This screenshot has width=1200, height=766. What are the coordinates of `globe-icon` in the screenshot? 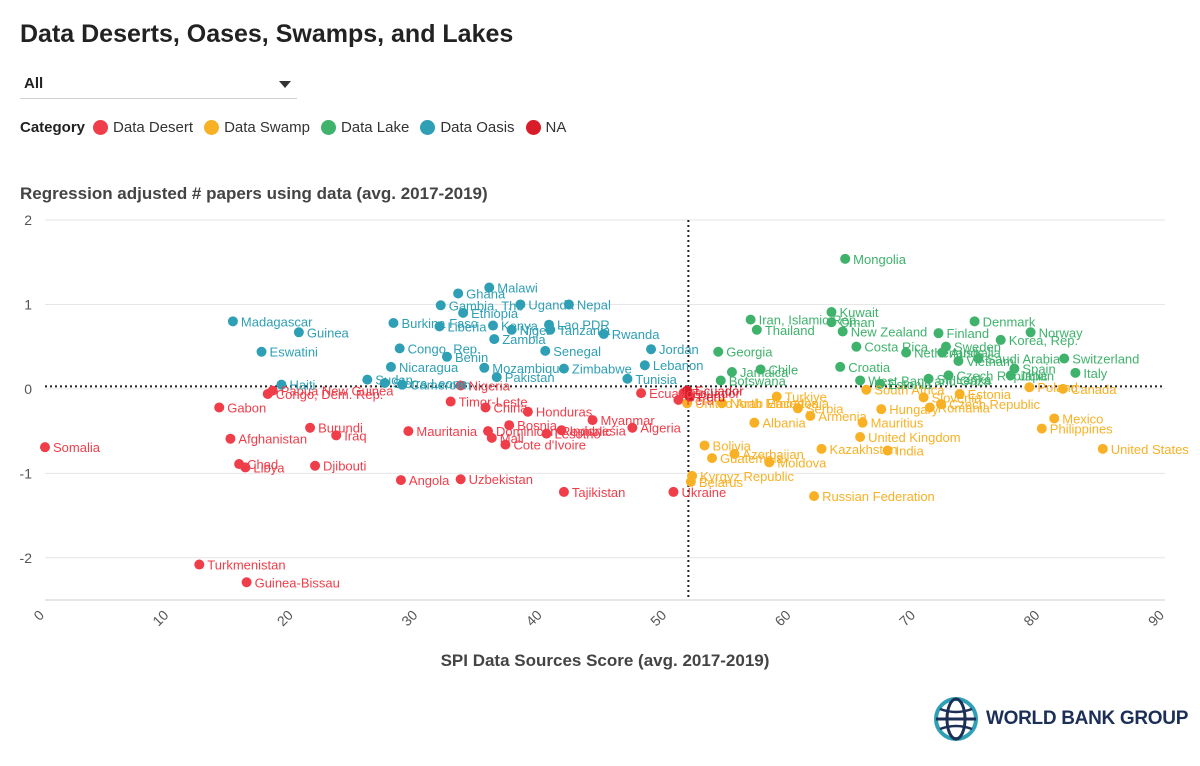 It's located at (956, 719).